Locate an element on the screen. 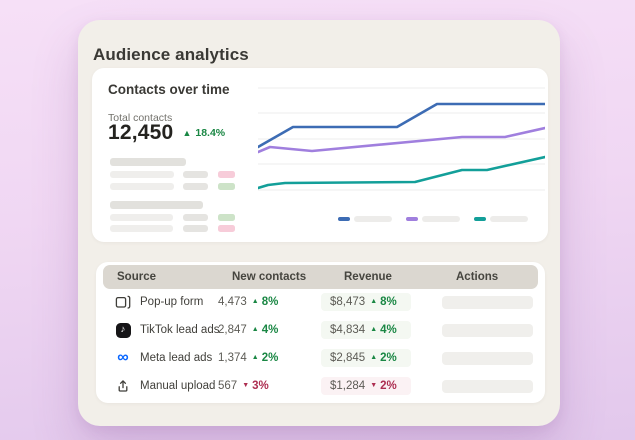 The width and height of the screenshot is (635, 440). page-title: Audience analytics is located at coordinates (171, 54).